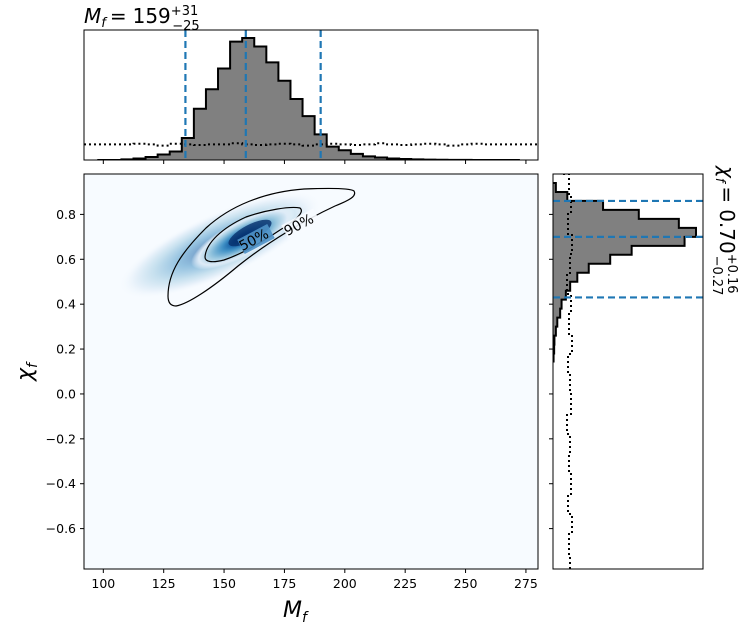  Describe the element at coordinates (285, 583) in the screenshot. I see `x-tick-label: 175` at that location.